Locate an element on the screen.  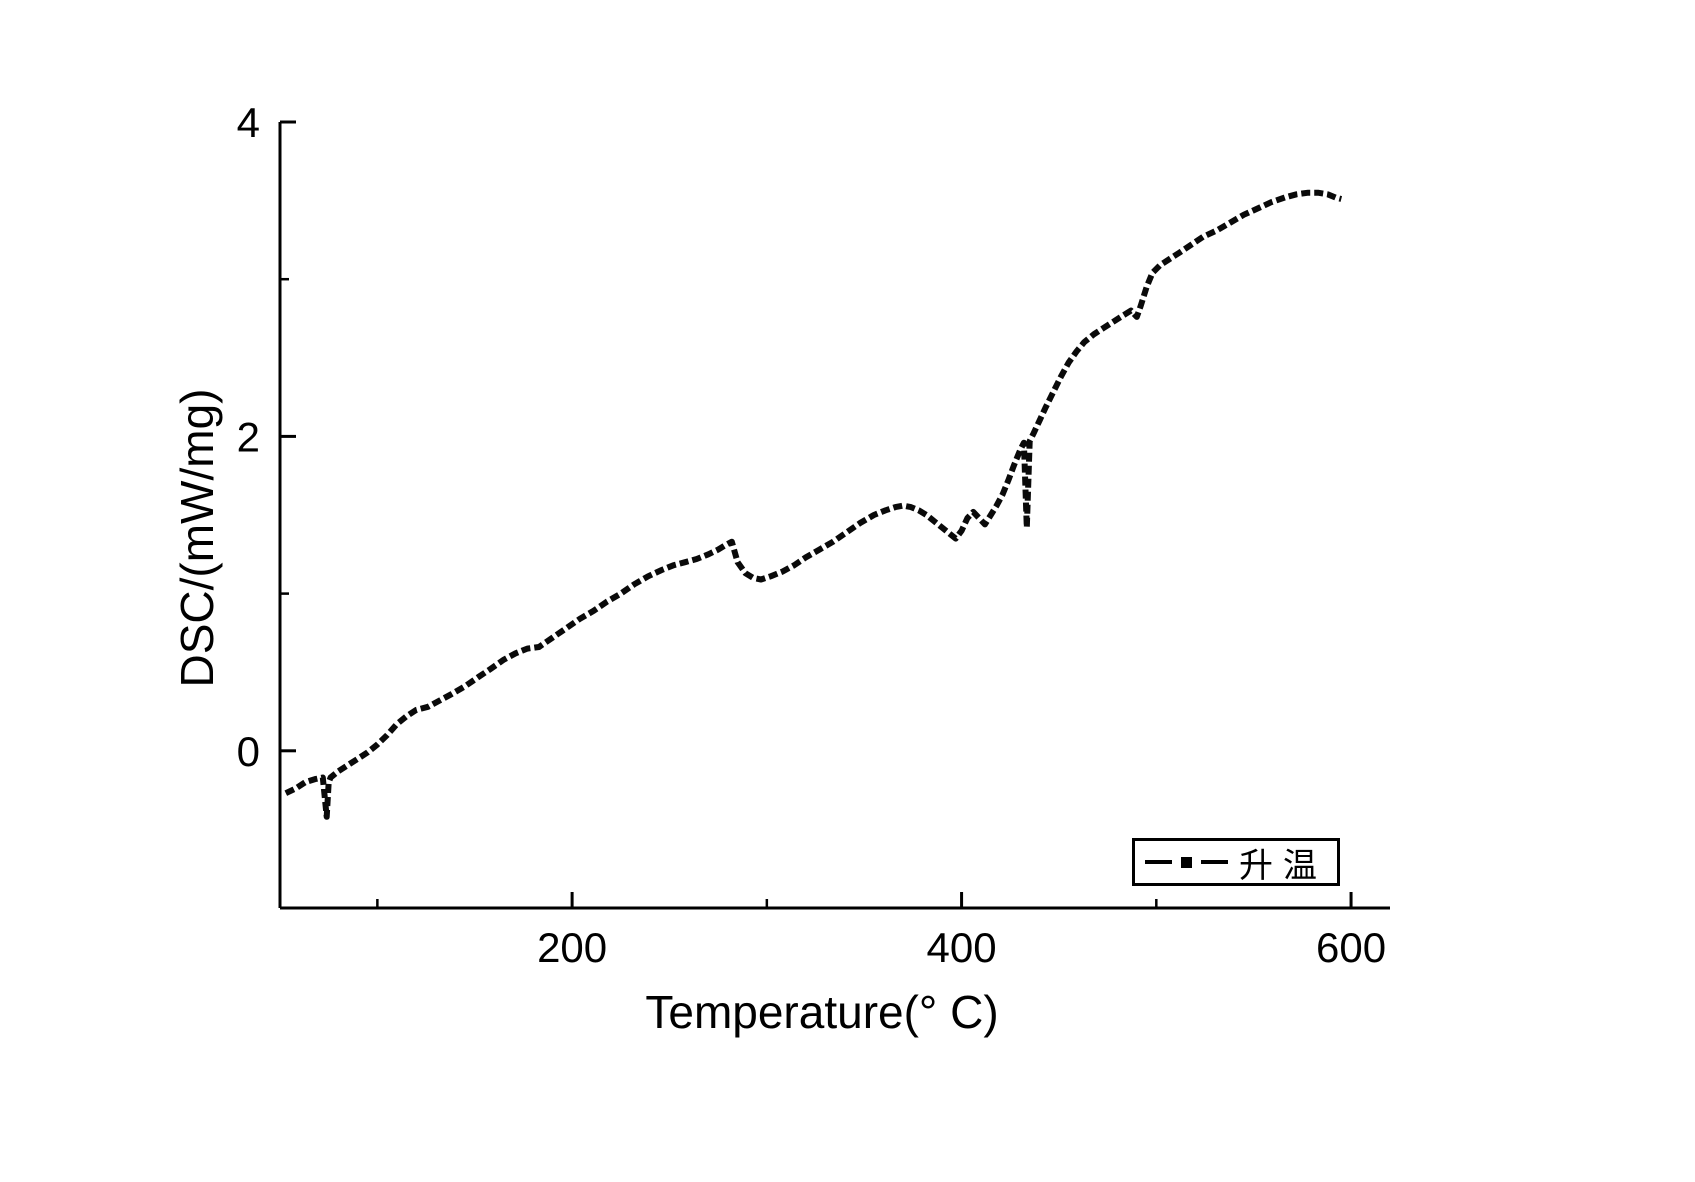
x-tick-label: 600 is located at coordinates (1351, 947).